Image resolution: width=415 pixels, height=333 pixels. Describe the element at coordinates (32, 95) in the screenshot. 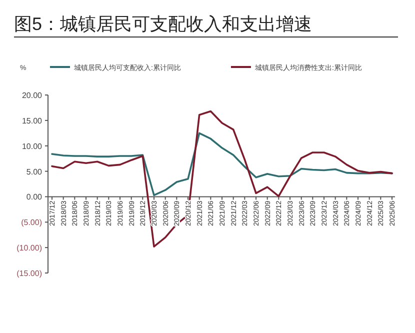

I see `y-tick-label: 20.00` at that location.